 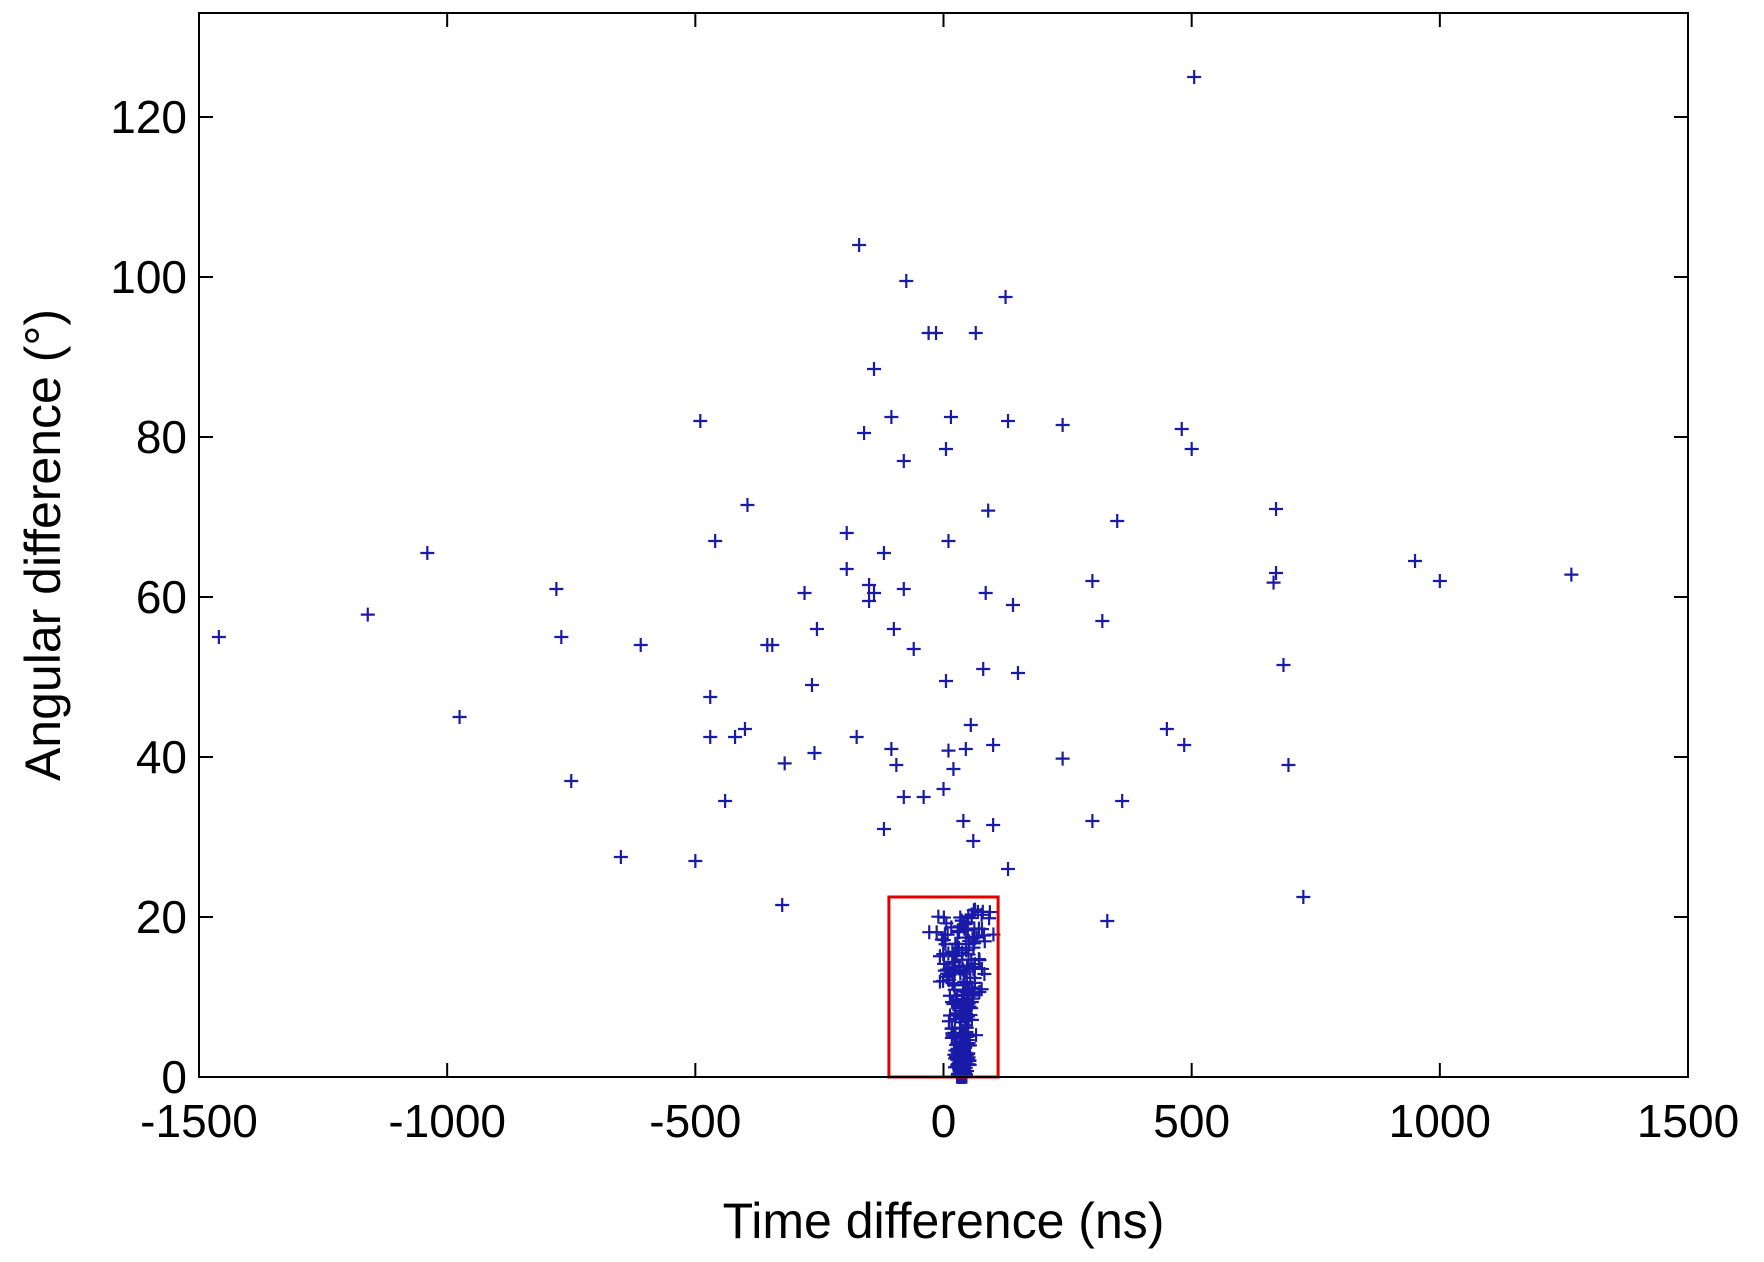 What do you see at coordinates (161, 597) in the screenshot?
I see `y-tick-label: 60` at bounding box center [161, 597].